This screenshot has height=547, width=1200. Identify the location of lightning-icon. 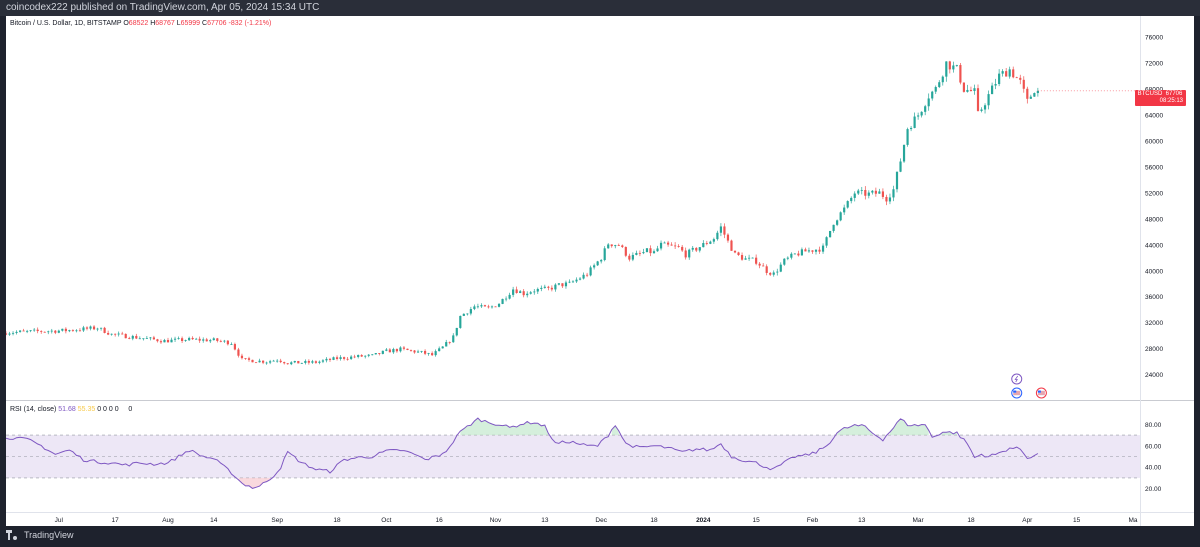
(1017, 379).